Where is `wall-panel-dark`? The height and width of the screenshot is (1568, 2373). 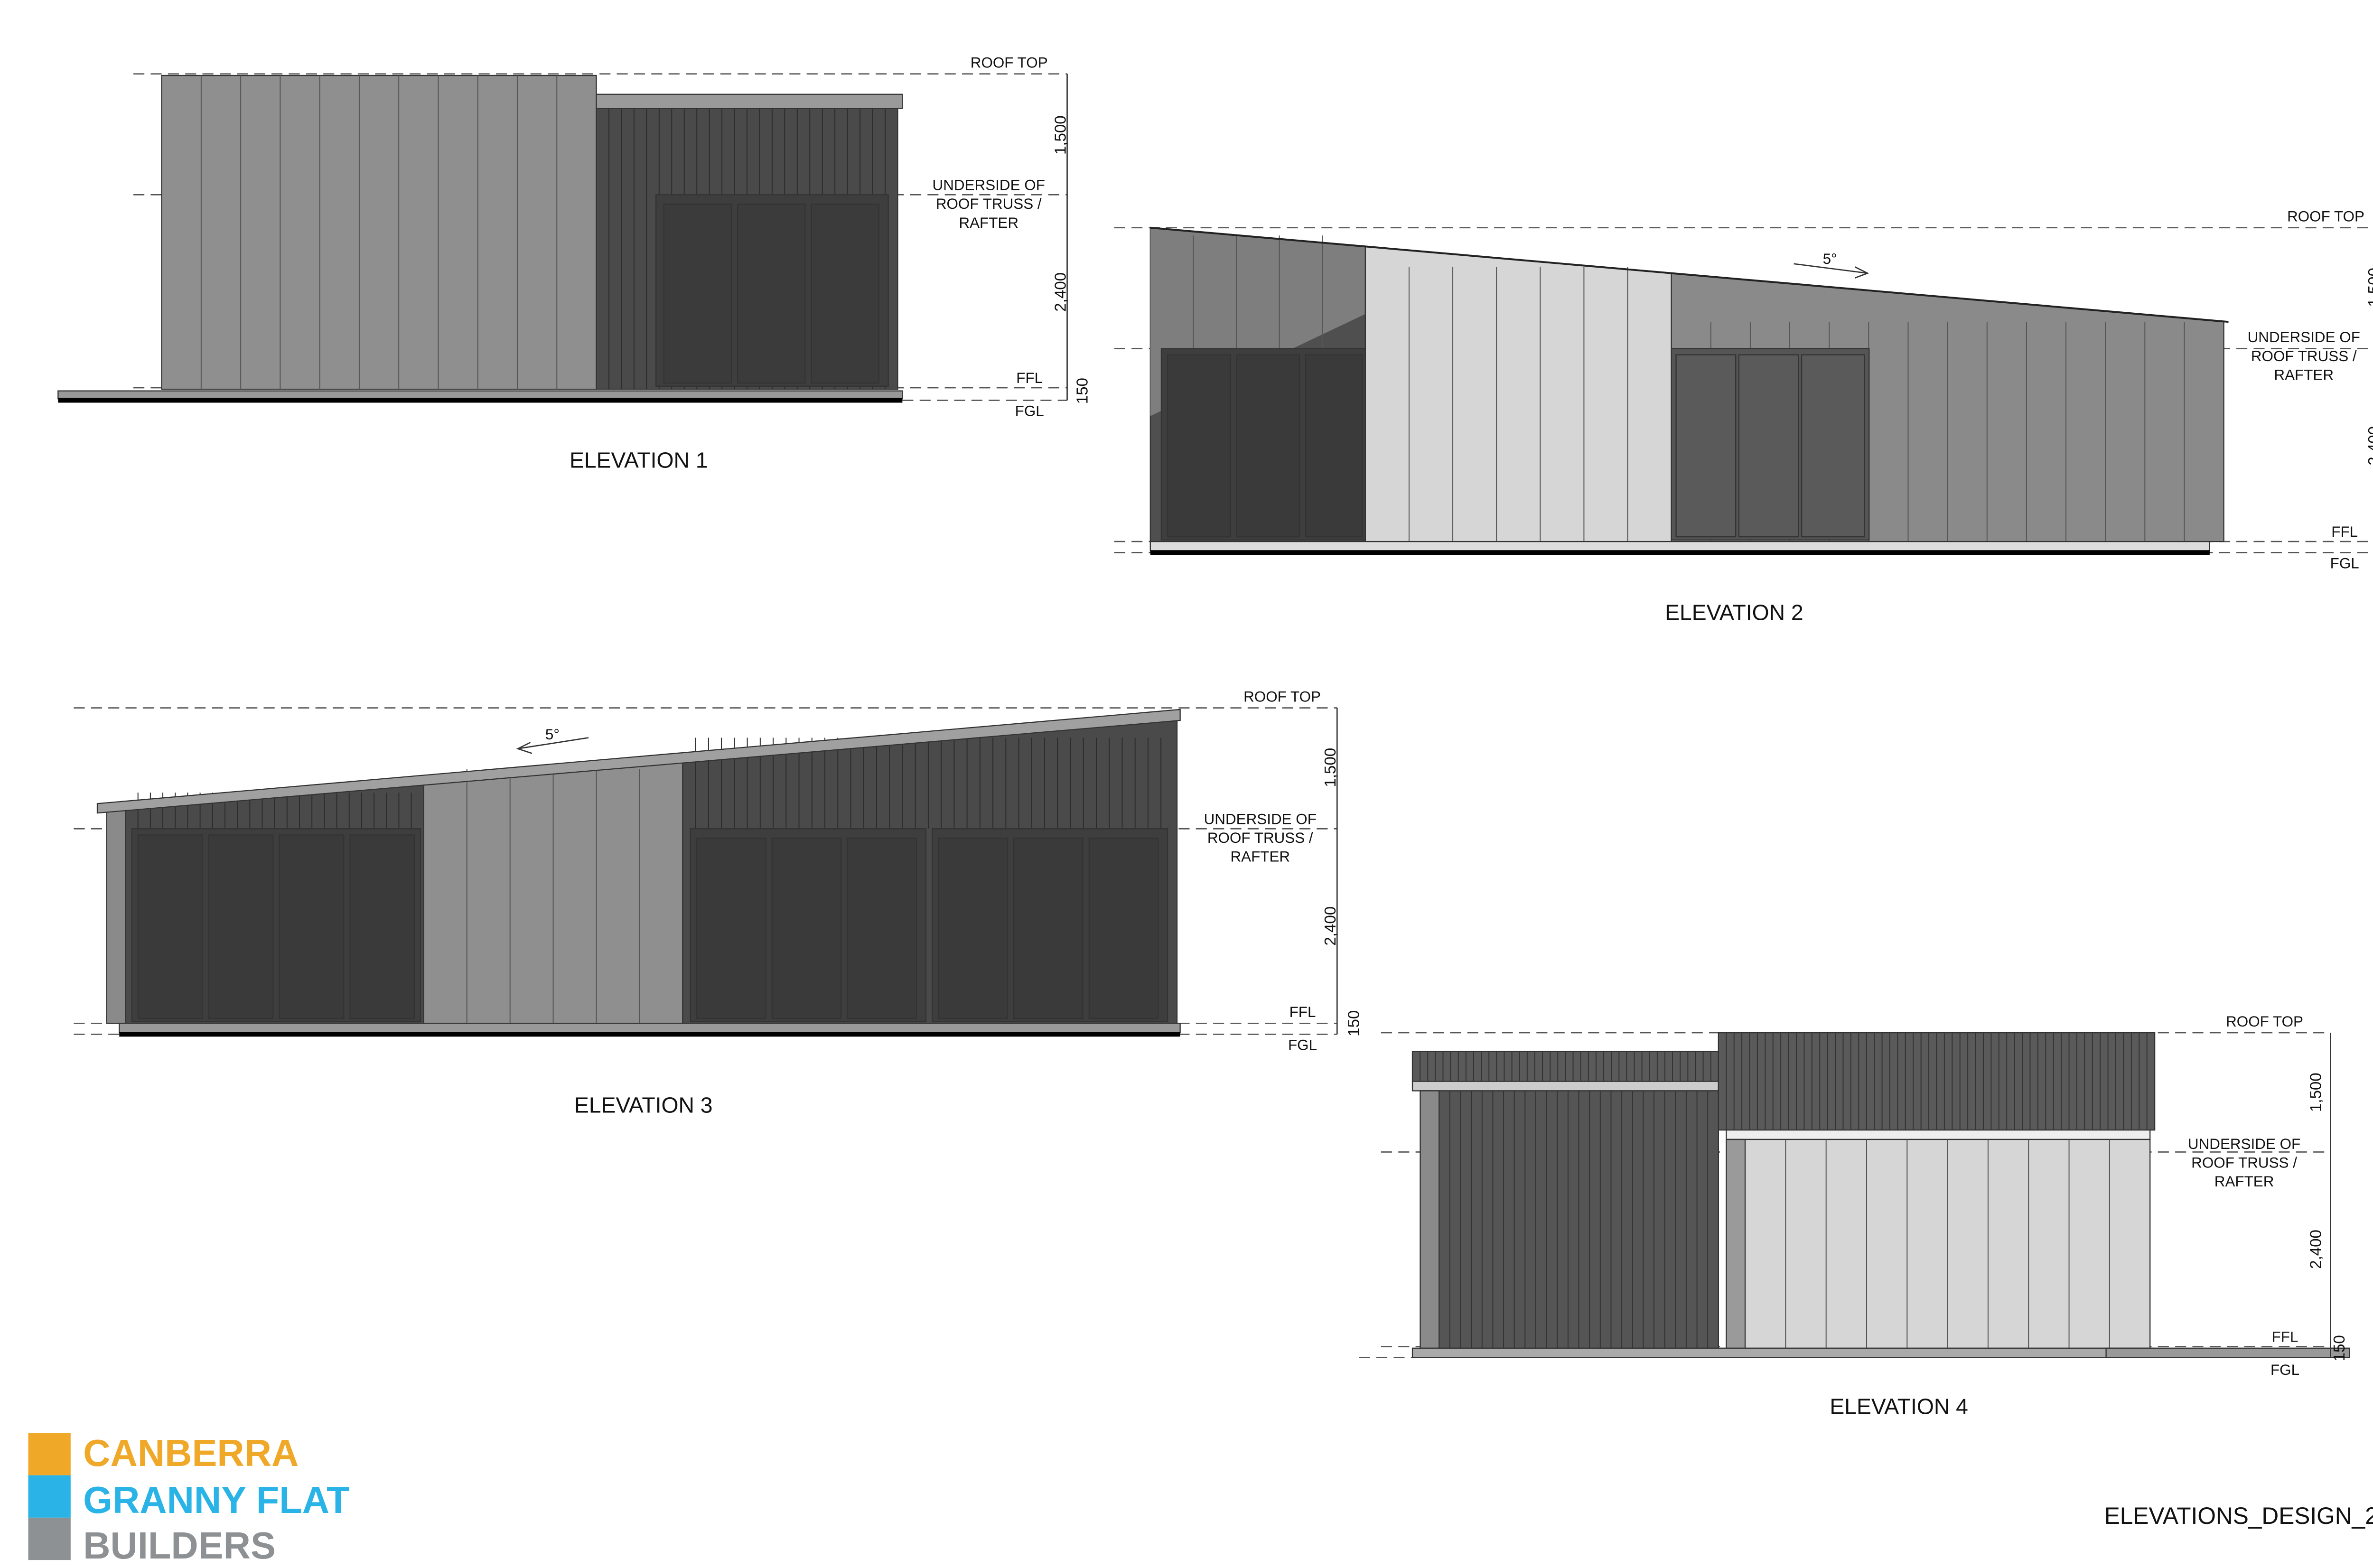 wall-panel-dark is located at coordinates (1569, 1221).